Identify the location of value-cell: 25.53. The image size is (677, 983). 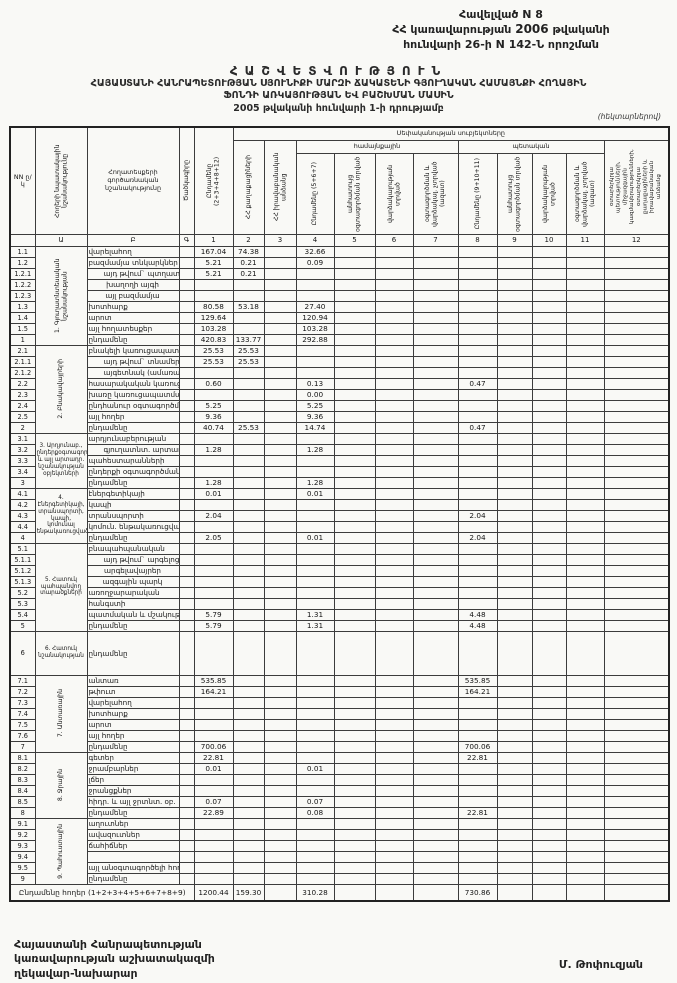
(213, 350).